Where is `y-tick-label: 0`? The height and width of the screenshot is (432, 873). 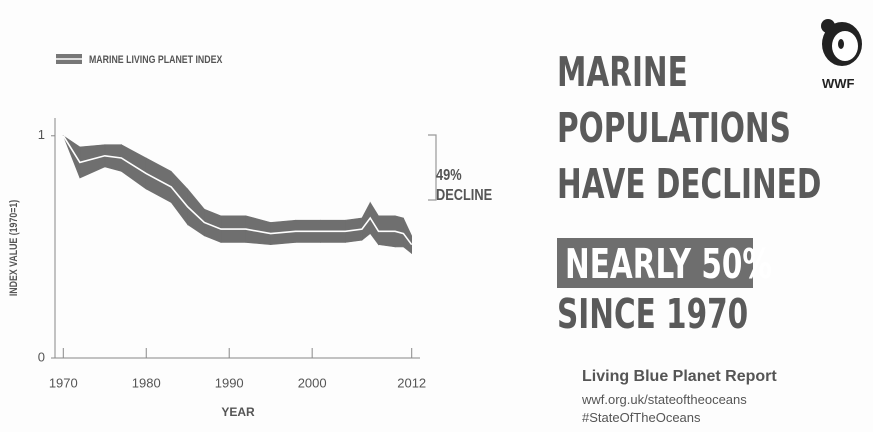 y-tick-label: 0 is located at coordinates (41, 356).